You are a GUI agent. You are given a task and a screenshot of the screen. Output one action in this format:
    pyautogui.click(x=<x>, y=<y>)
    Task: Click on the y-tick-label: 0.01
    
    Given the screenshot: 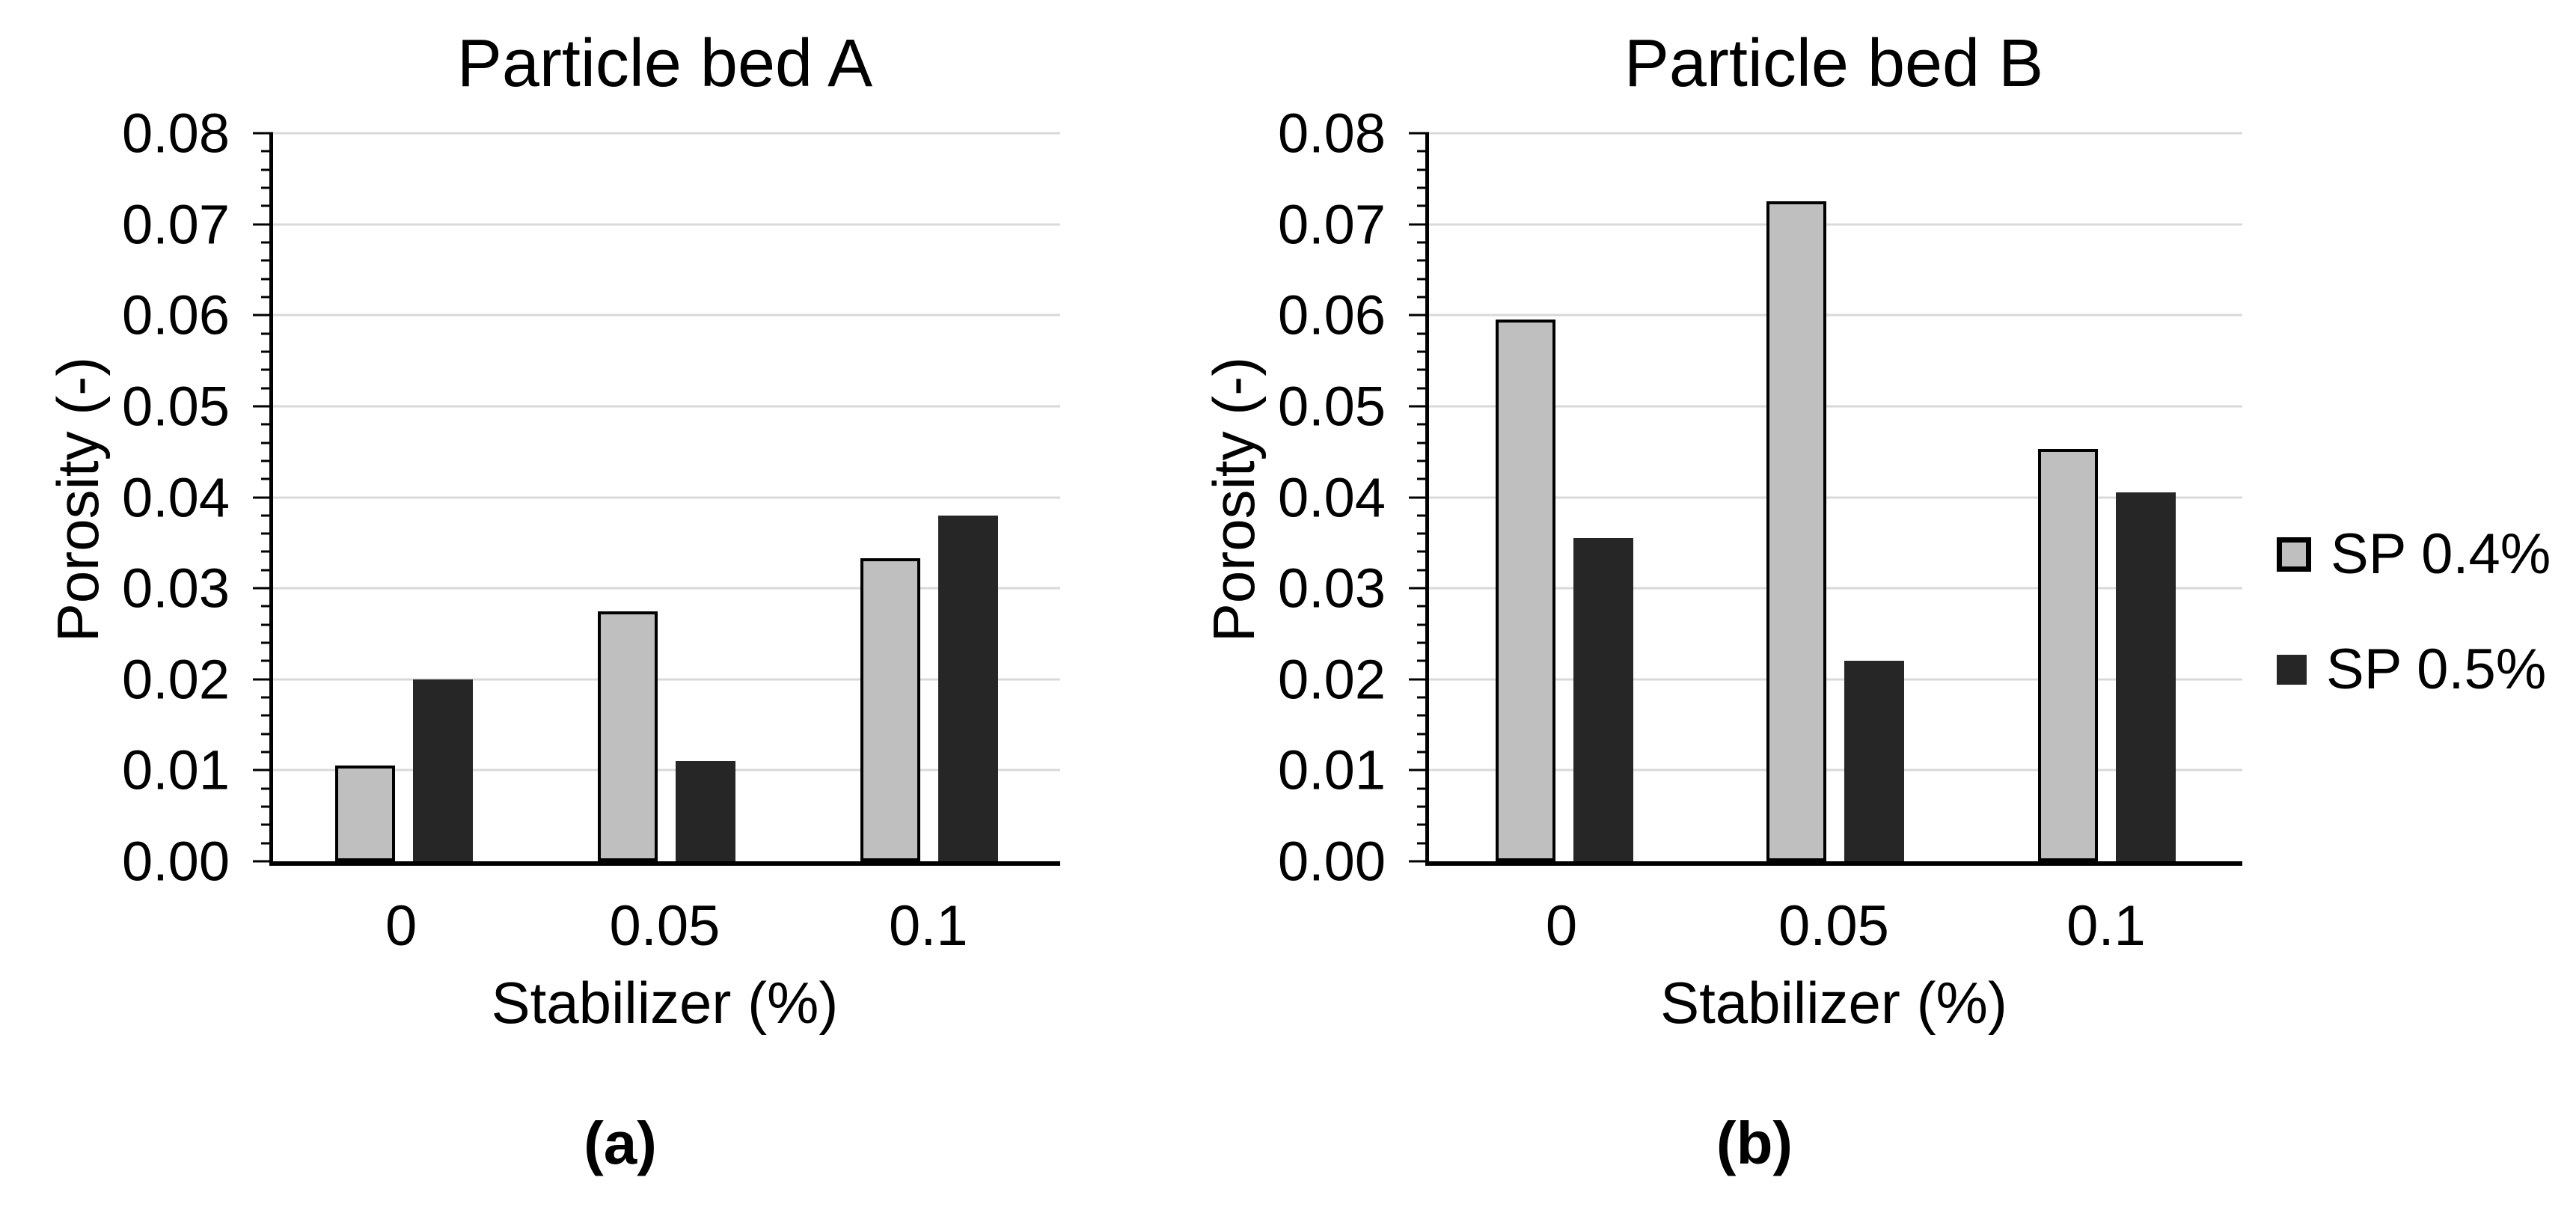 What is the action you would take?
    pyautogui.click(x=1331, y=770)
    